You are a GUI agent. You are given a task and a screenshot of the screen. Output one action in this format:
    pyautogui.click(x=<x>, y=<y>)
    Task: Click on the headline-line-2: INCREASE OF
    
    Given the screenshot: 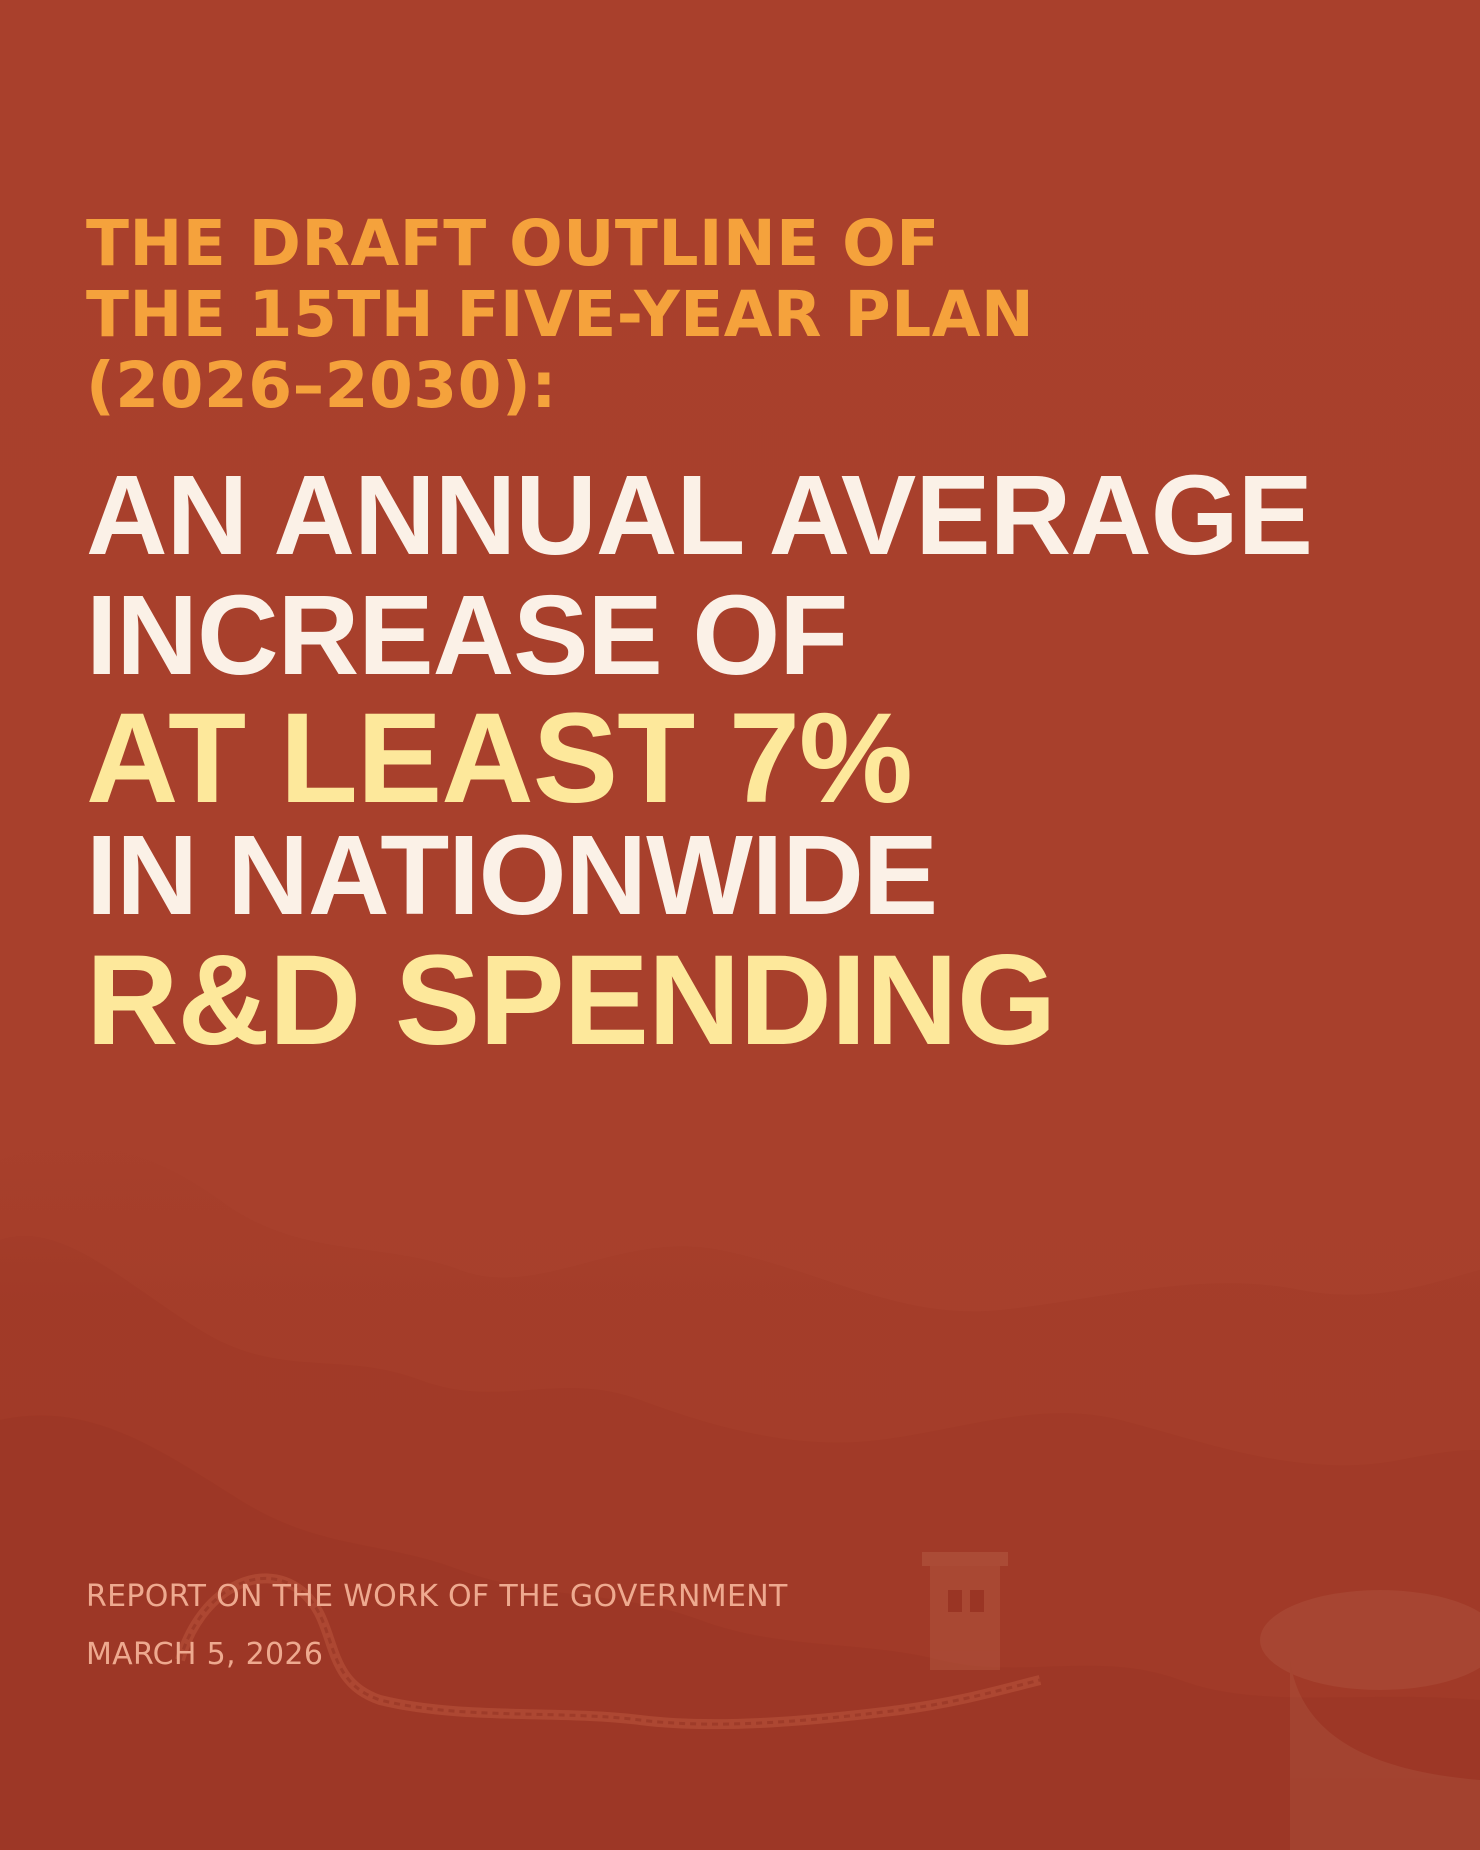 What is the action you would take?
    pyautogui.click(x=467, y=635)
    